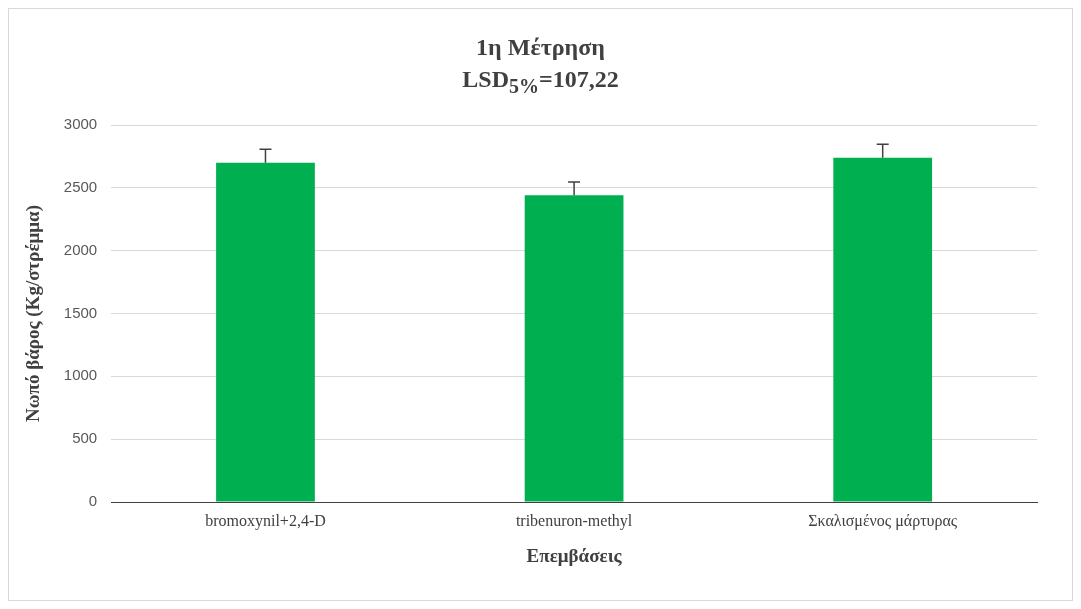  Describe the element at coordinates (540, 82) in the screenshot. I see `chart-subtitle: LSD$_{5%}$=107,22` at that location.